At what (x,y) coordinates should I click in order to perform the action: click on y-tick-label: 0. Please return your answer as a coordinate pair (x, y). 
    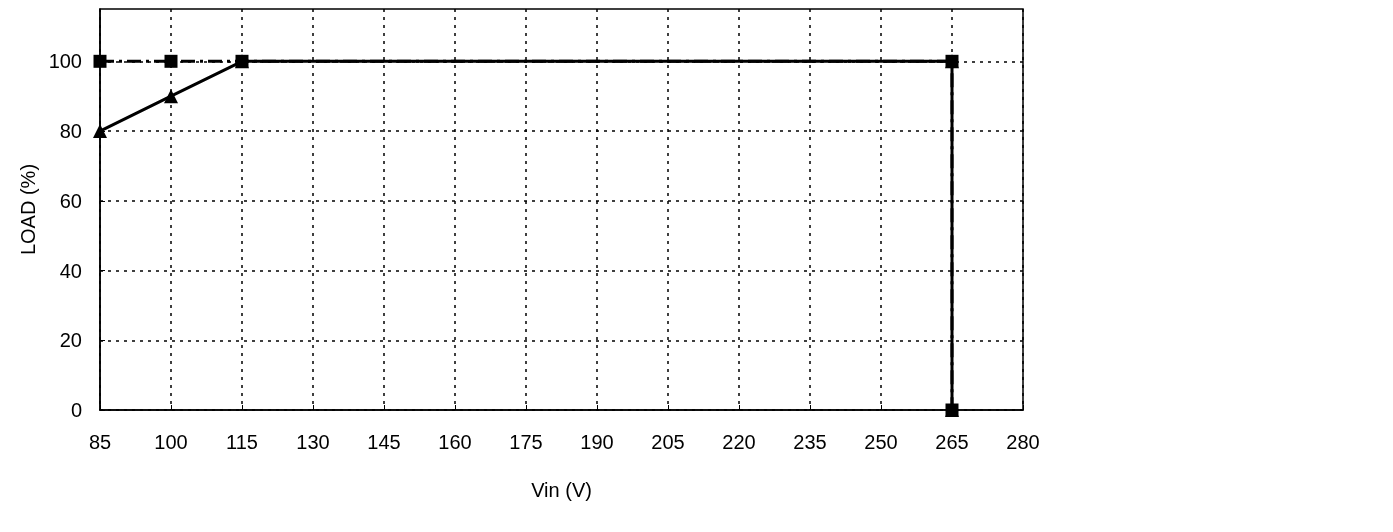
    Looking at the image, I should click on (76, 410).